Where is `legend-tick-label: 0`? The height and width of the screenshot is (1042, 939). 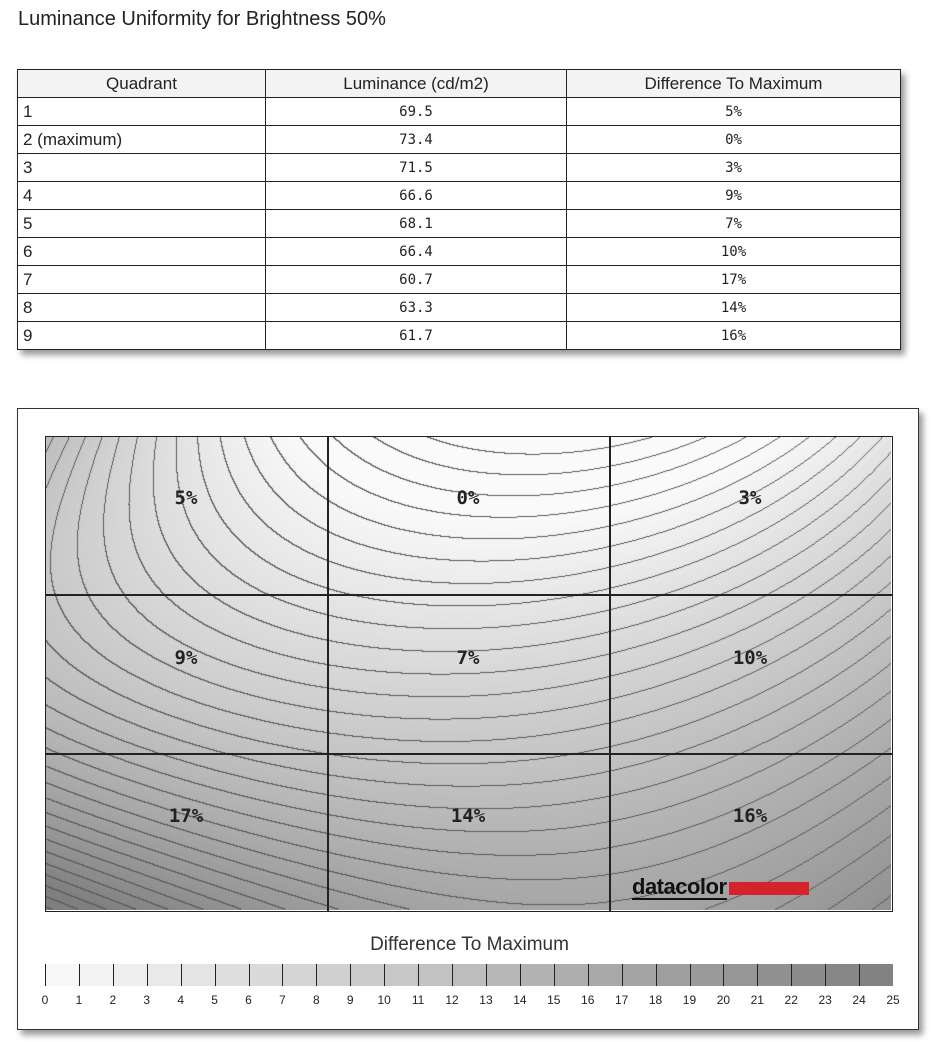
legend-tick-label: 0 is located at coordinates (45, 1000).